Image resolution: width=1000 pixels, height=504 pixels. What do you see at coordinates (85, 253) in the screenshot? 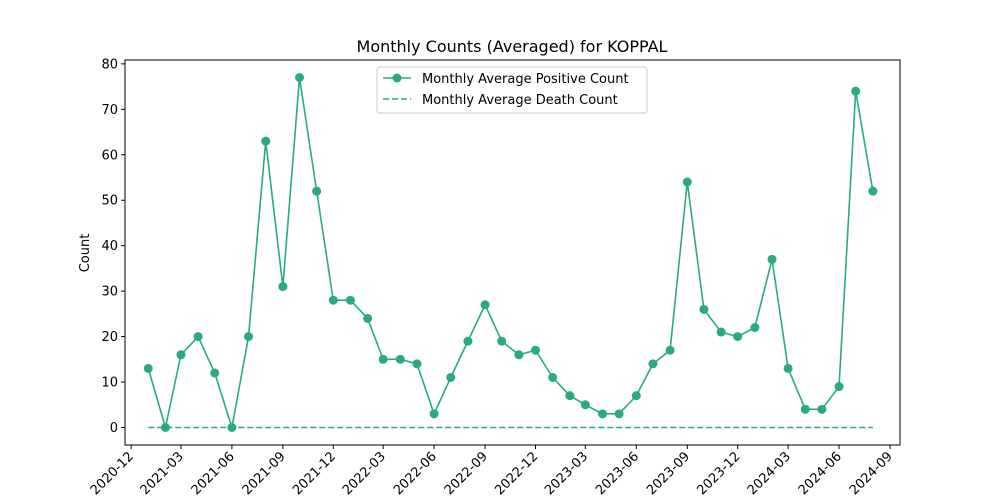
I see `y-axis-label: Count` at bounding box center [85, 253].